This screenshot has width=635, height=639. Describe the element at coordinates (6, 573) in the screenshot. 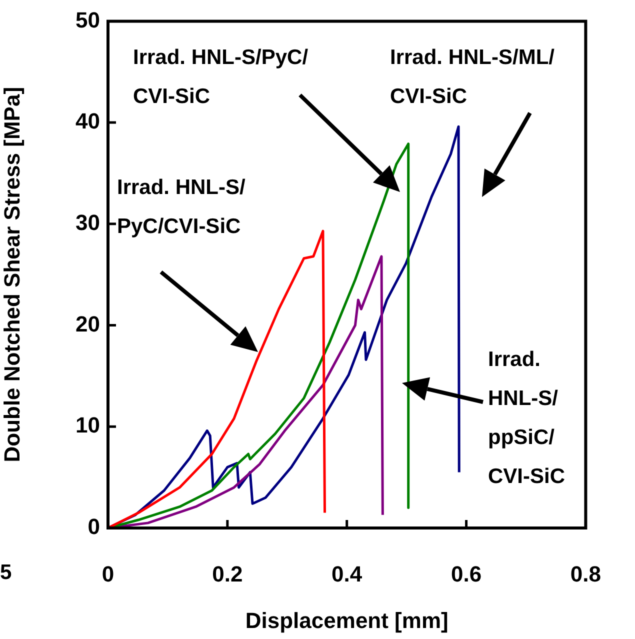

I see `text: 5` at that location.